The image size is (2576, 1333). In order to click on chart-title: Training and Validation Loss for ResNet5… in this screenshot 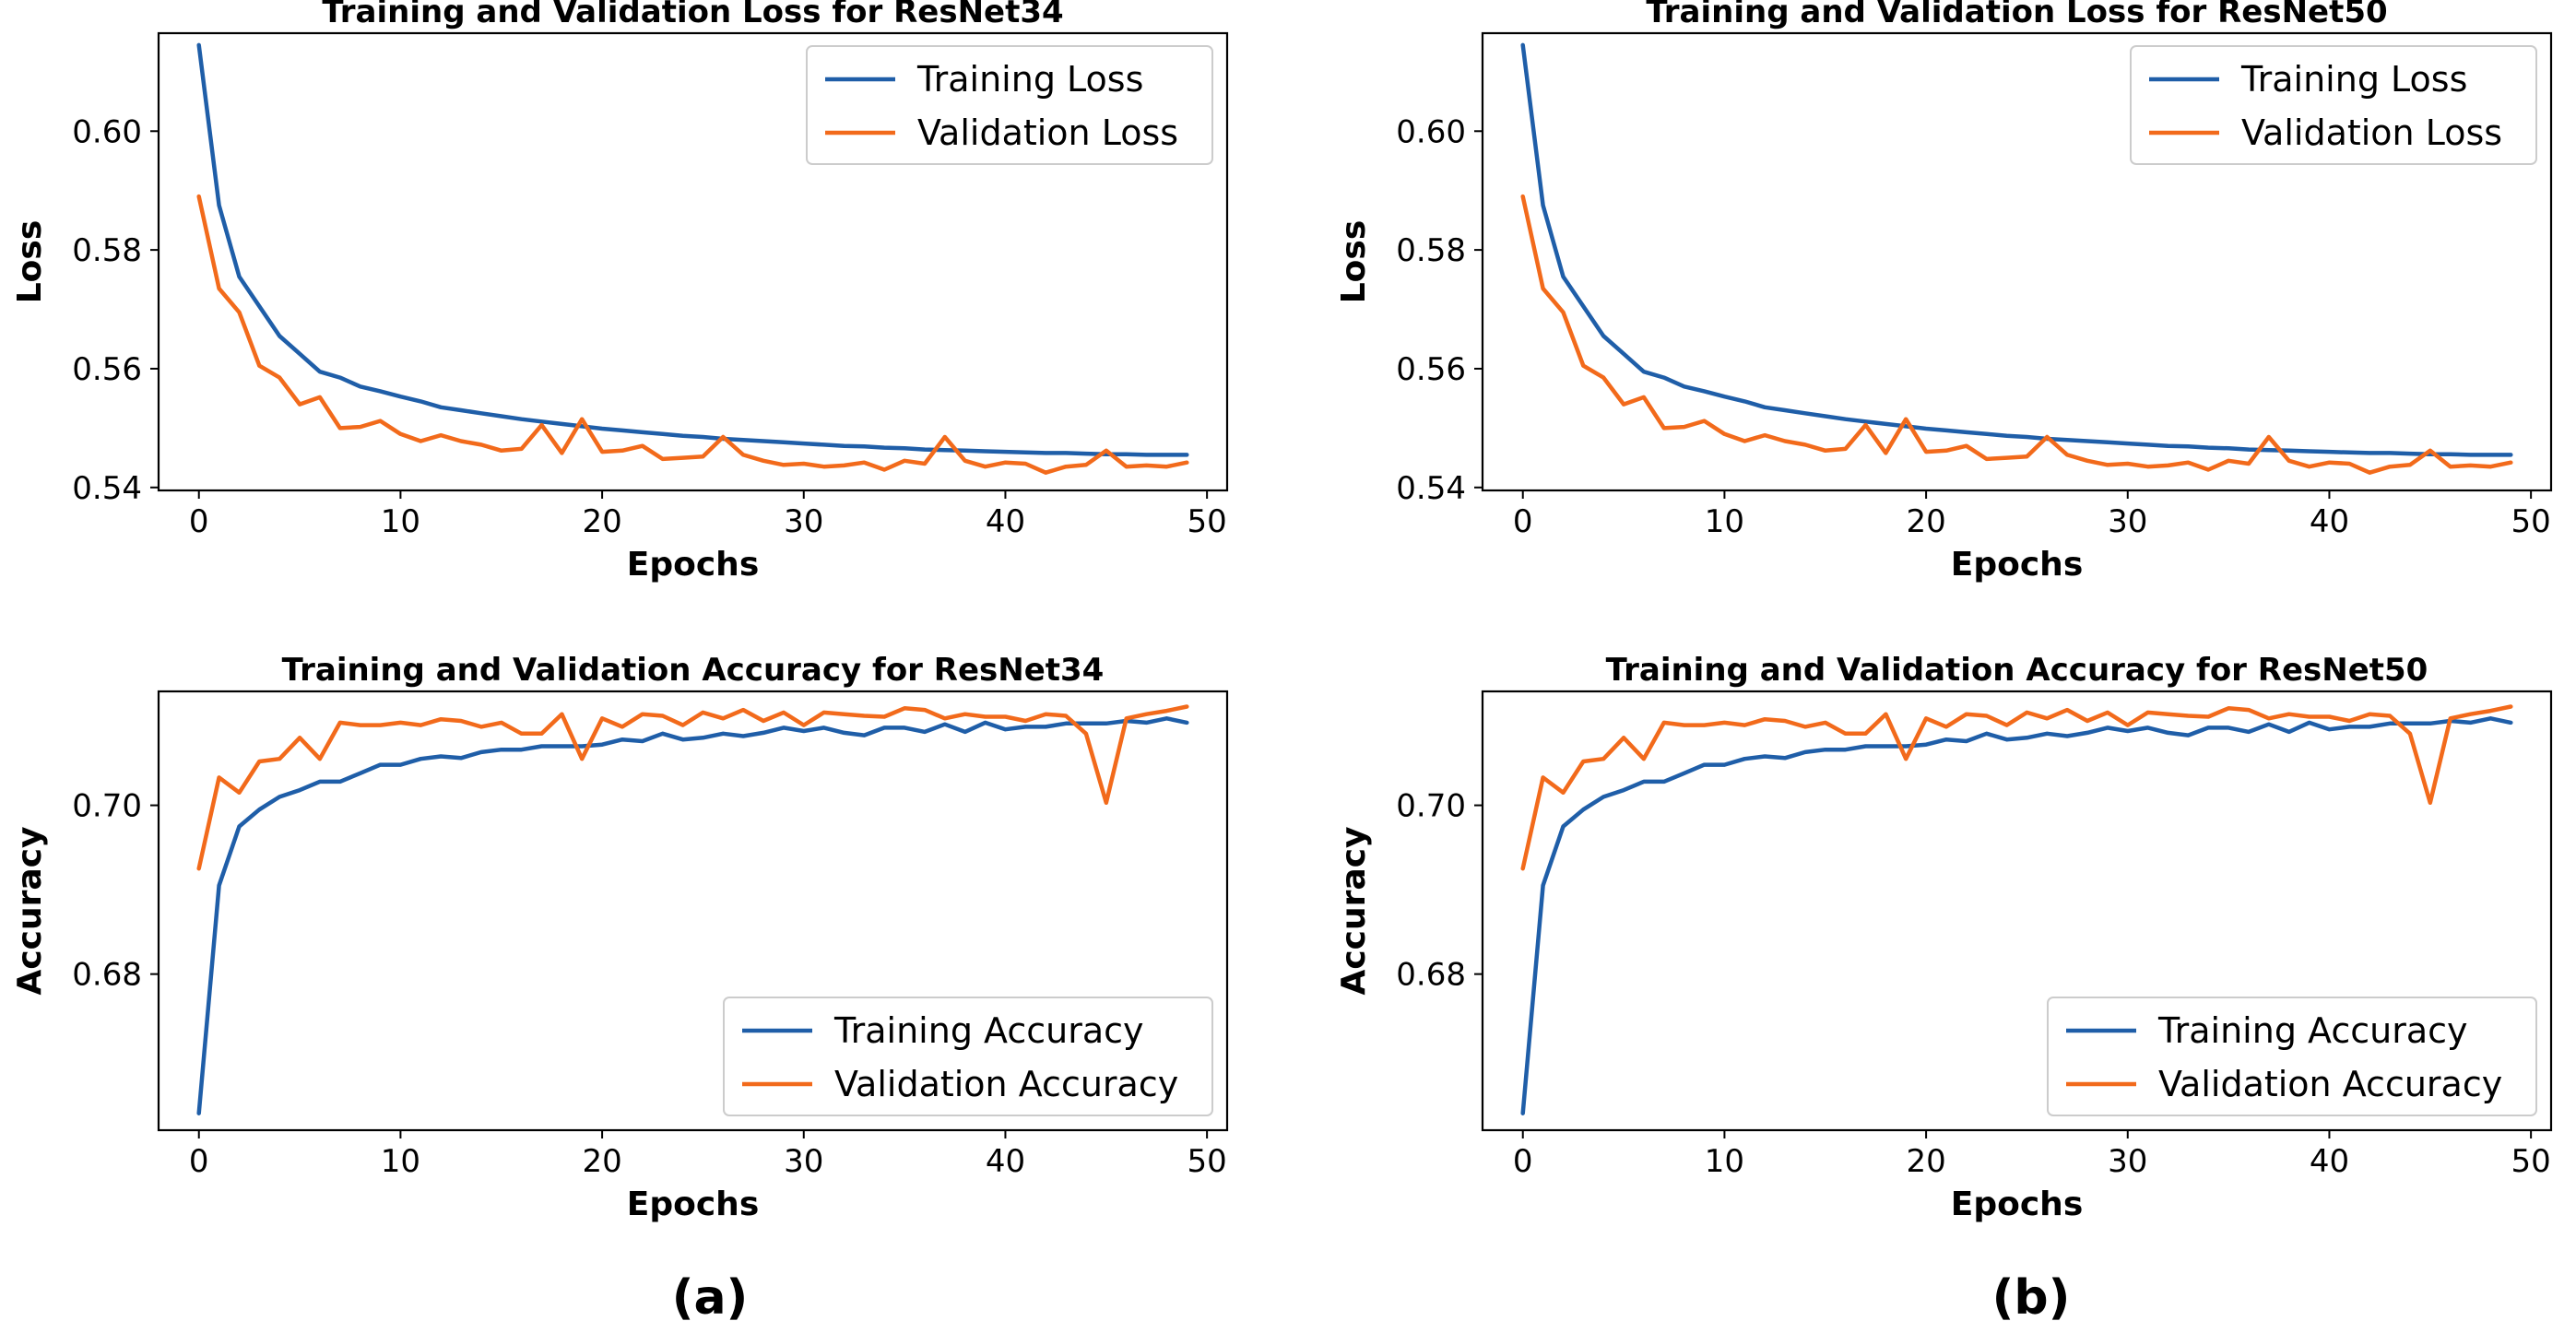, I will do `click(2016, 15)`.